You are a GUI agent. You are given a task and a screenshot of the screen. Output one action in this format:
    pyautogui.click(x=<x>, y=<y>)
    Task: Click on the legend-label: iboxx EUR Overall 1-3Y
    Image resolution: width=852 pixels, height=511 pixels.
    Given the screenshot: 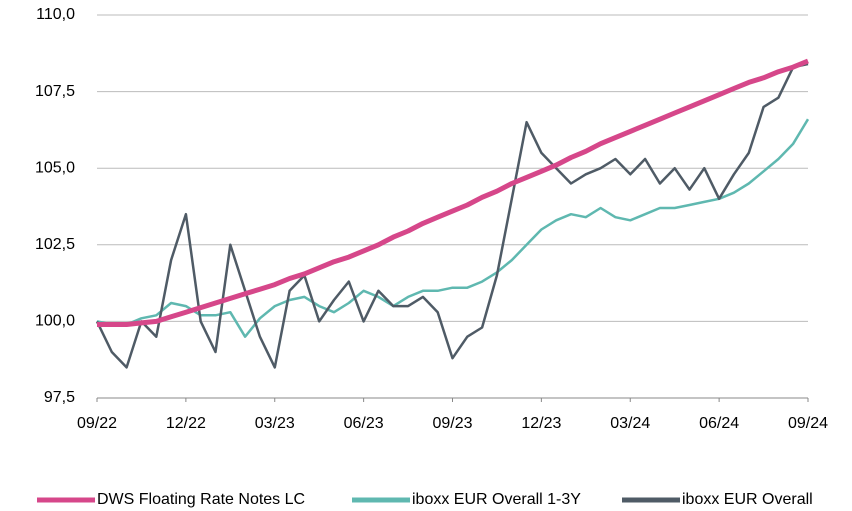 What is the action you would take?
    pyautogui.click(x=496, y=499)
    